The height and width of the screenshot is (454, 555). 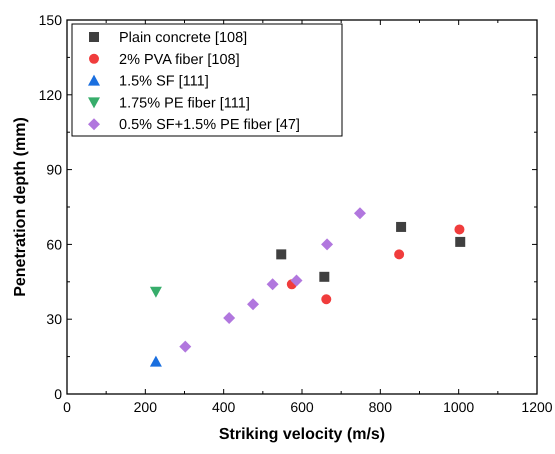 I want to click on legend-label: 2% PVA fiber [108], so click(x=179, y=60).